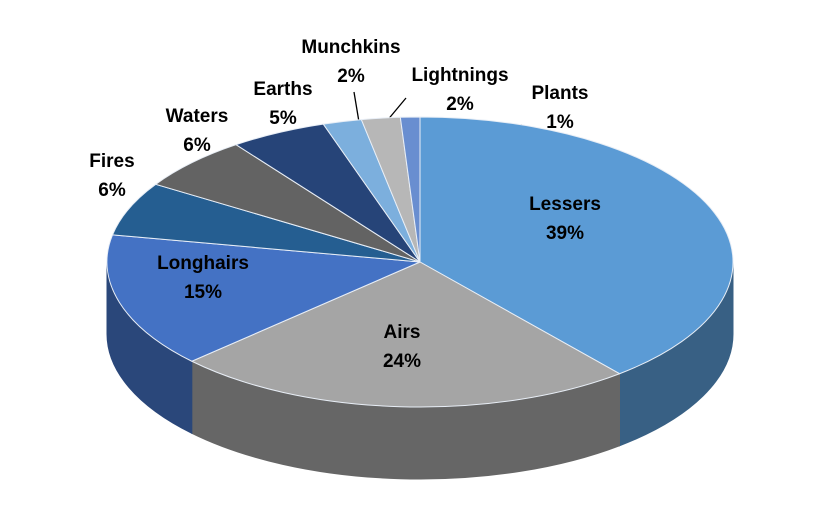 The image size is (820, 532). What do you see at coordinates (356, 107) in the screenshot?
I see `leader-line` at bounding box center [356, 107].